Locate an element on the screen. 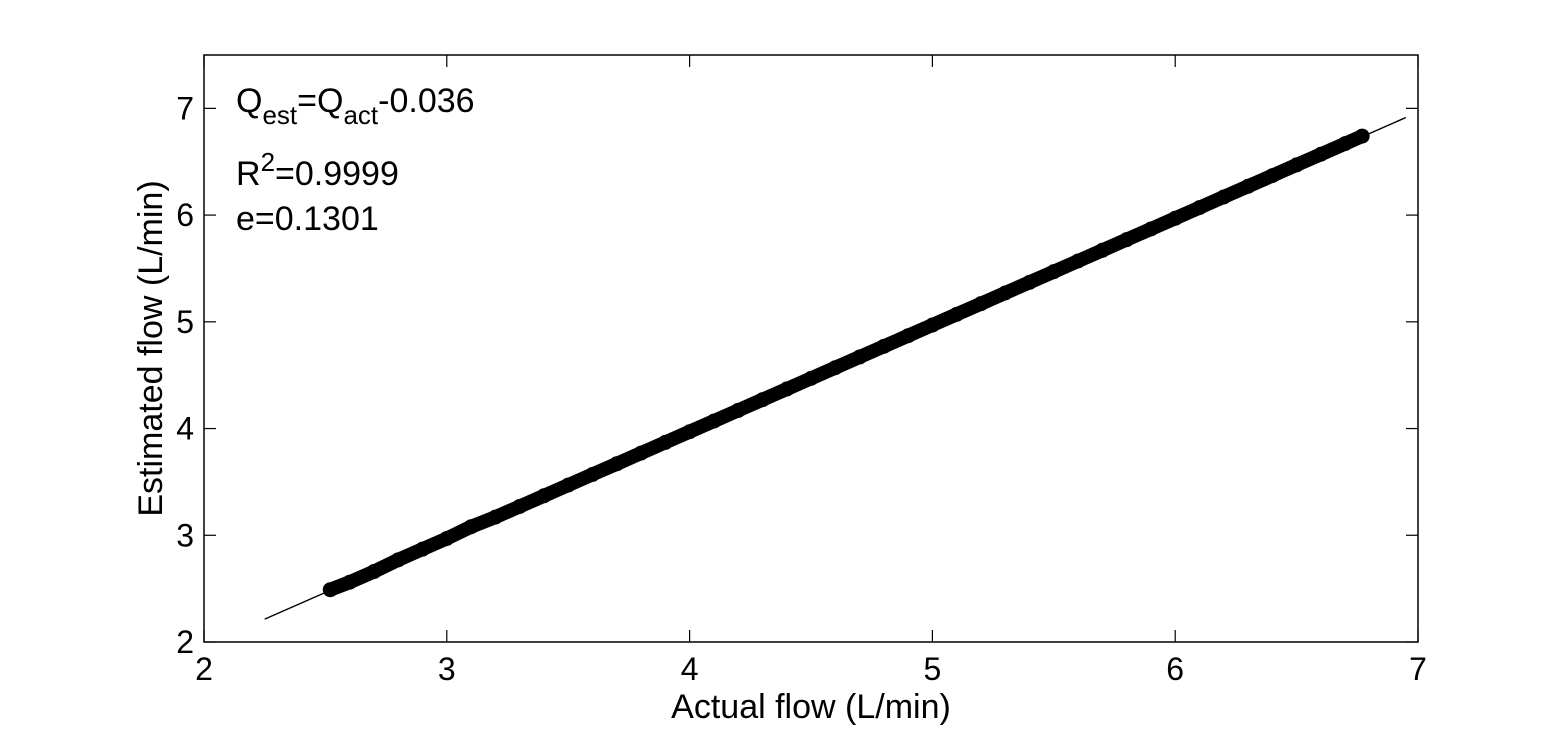 Image resolution: width=1568 pixels, height=735 pixels. eq-lhs-main: Q is located at coordinates (249, 101).